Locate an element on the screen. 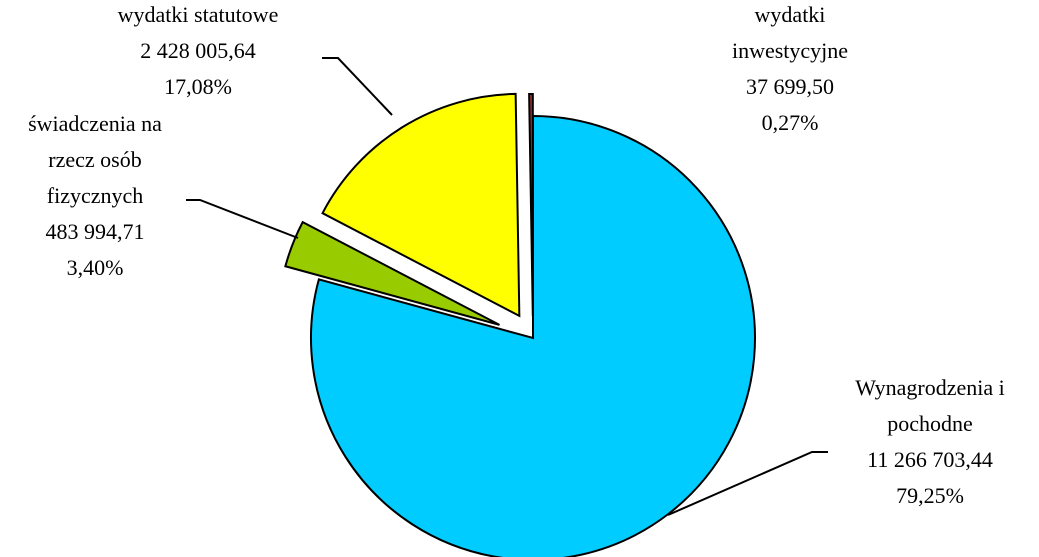 Image resolution: width=1039 pixels, height=557 pixels. data-label-1-line-3: 483 994,71 is located at coordinates (95, 231).